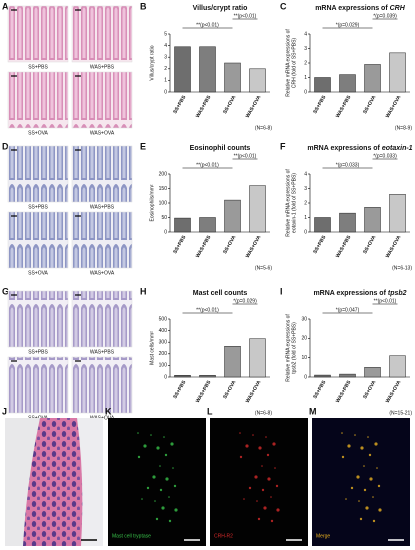 Image resolution: width=415 pixels, height=550 pixels. What do you see at coordinates (131, 536) in the screenshot?
I see `channel-label: Mast cell tryptase` at bounding box center [131, 536].